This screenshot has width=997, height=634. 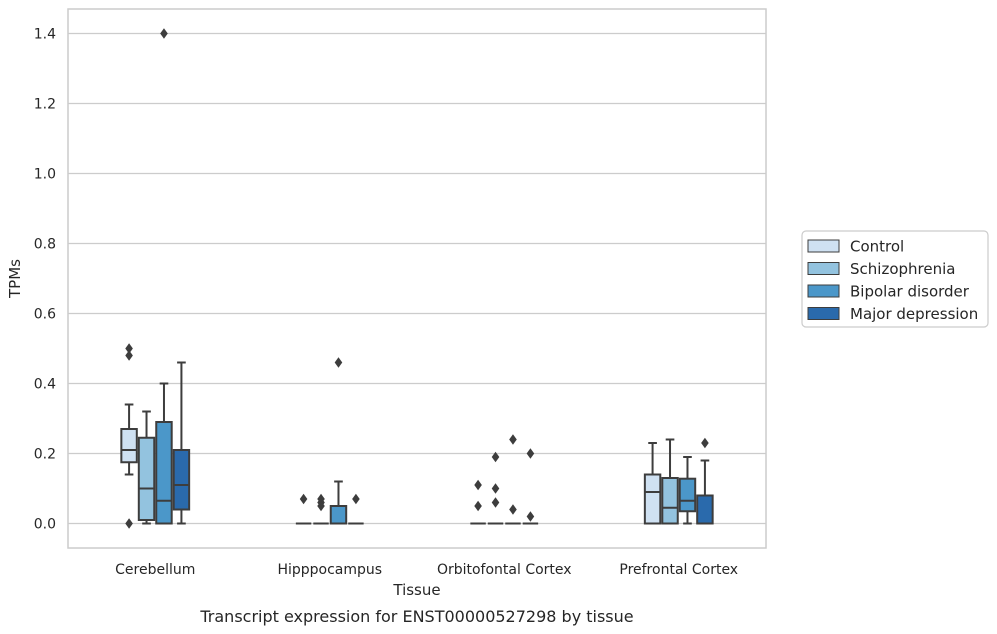 What do you see at coordinates (902, 269) in the screenshot?
I see `legend-label: Schizophrenia` at bounding box center [902, 269].